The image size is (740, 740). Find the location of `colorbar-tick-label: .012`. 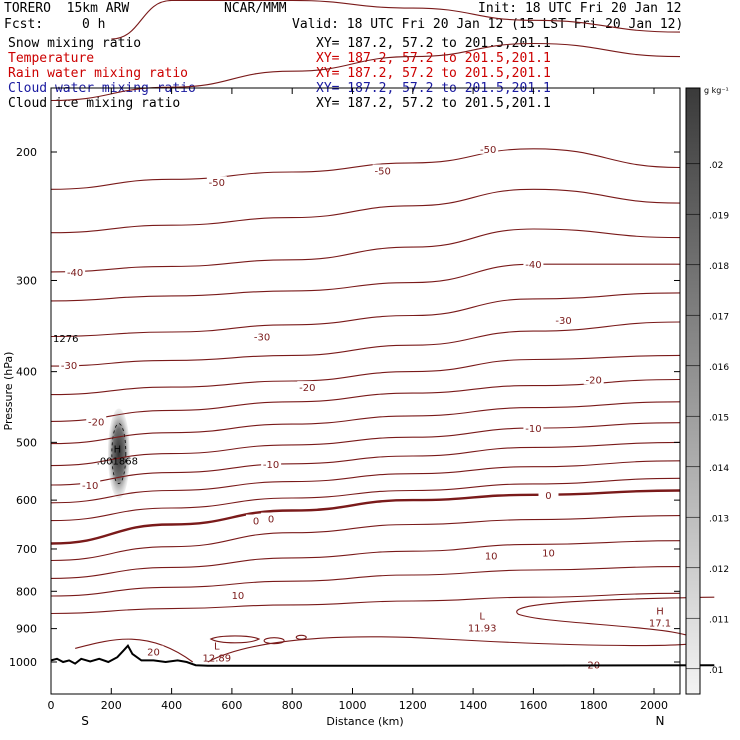

colorbar-tick-label: .012 is located at coordinates (719, 570).